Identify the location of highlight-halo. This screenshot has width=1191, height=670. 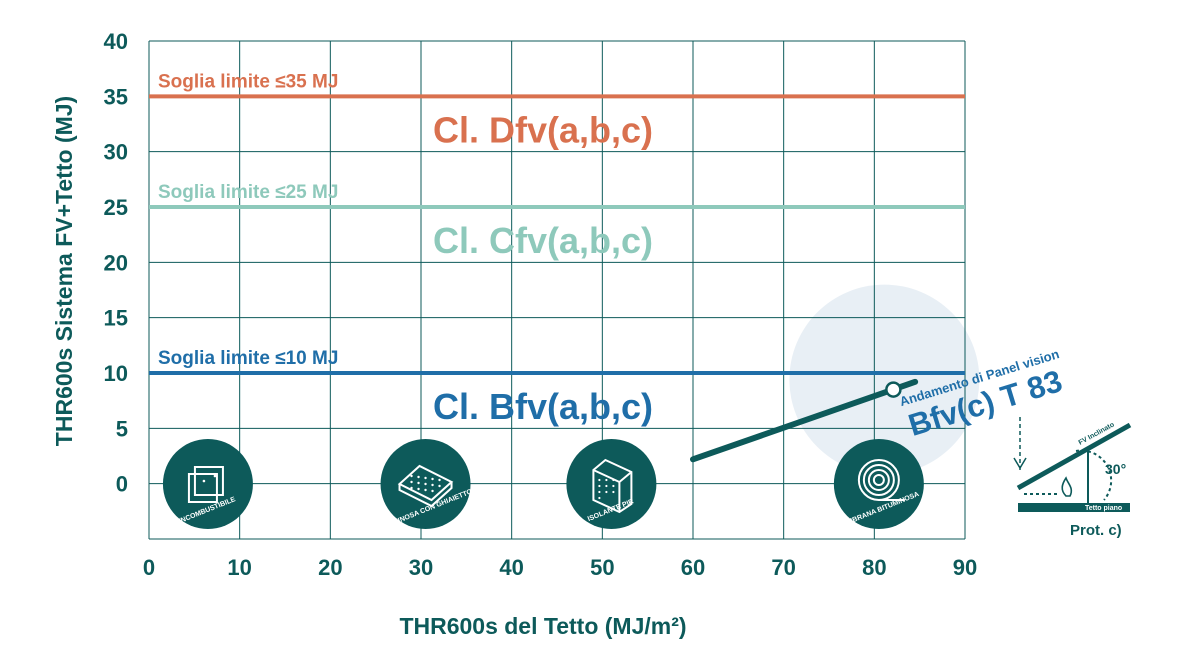
(884, 379).